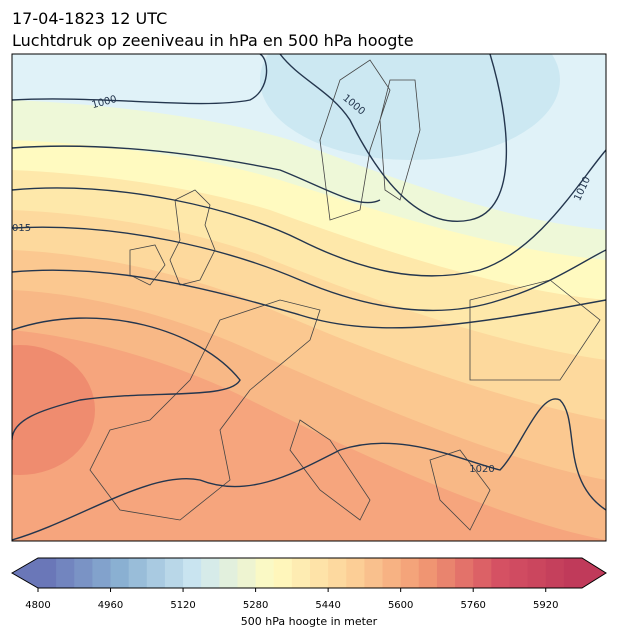  Describe the element at coordinates (21, 228) in the screenshot. I see `contour-label: 015` at that location.